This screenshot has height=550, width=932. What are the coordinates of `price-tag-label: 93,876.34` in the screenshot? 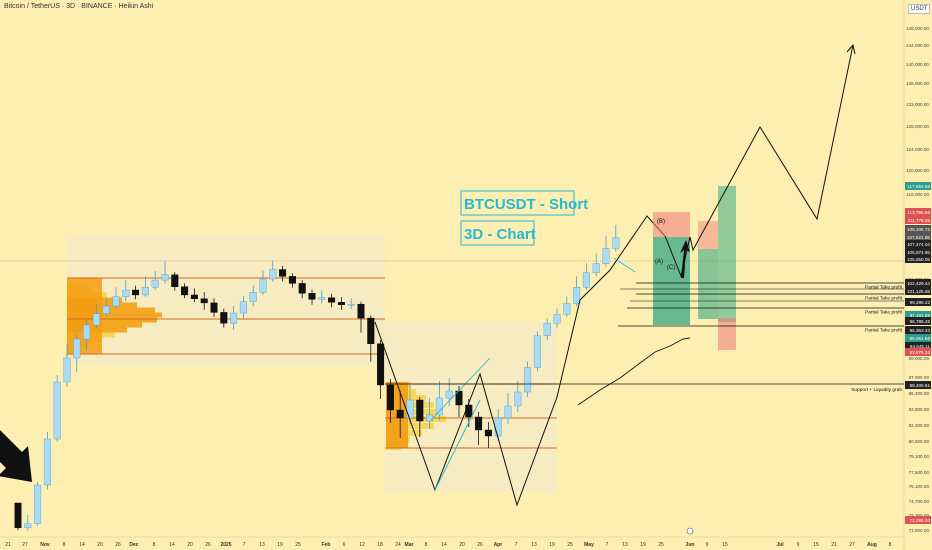 It's located at (920, 352).